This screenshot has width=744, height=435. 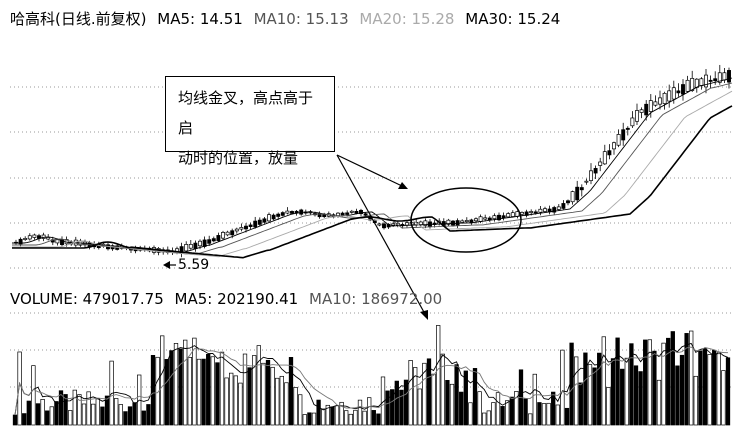 What do you see at coordinates (236, 299) in the screenshot?
I see `volume-ma5-label: MA5: 202190.41` at bounding box center [236, 299].